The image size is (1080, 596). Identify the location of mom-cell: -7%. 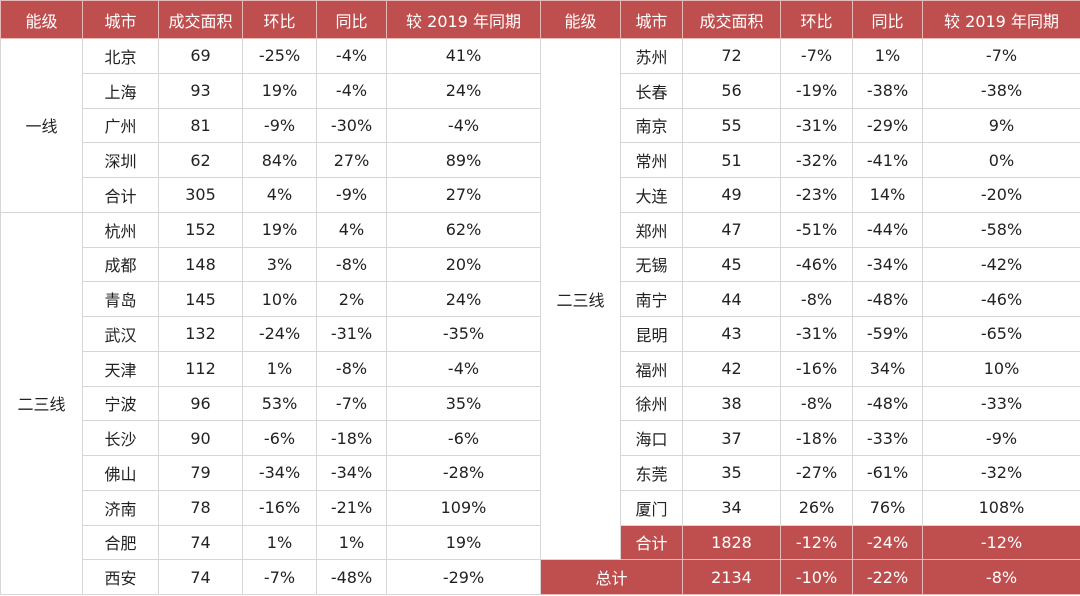
(816, 56).